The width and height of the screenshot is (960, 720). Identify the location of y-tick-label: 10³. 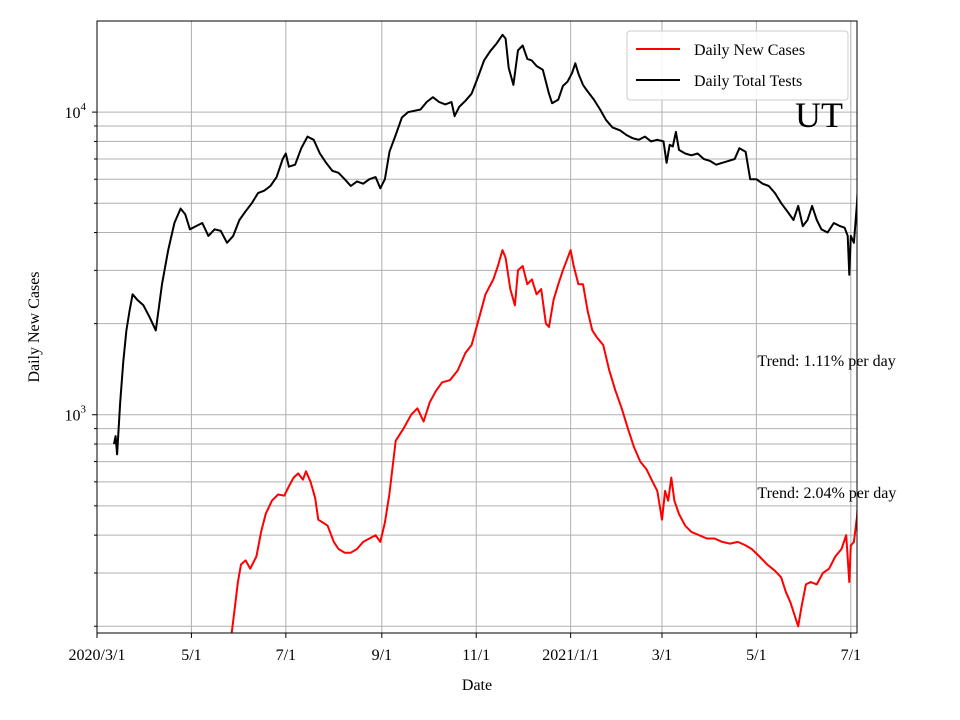
(76, 414).